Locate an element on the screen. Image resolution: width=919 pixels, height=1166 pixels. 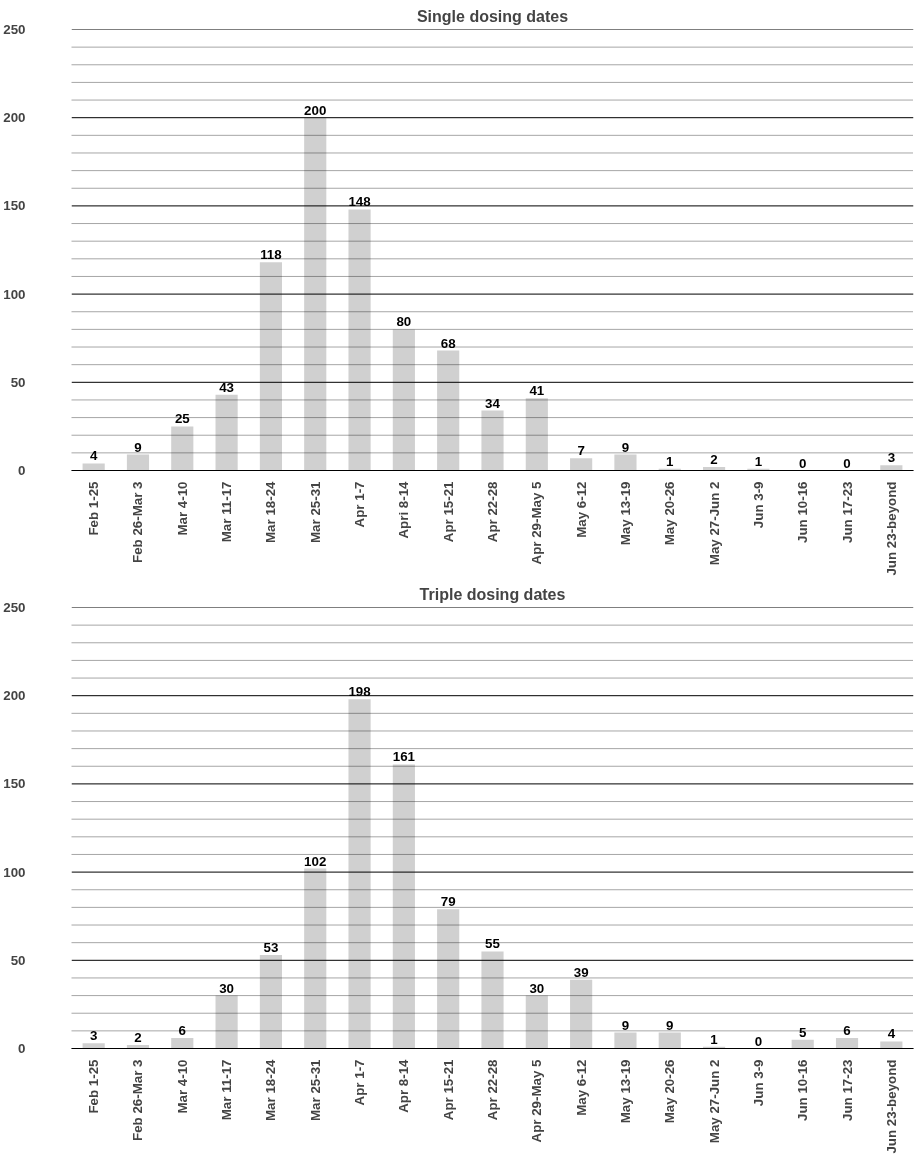
data-label: 55 is located at coordinates (493, 944).